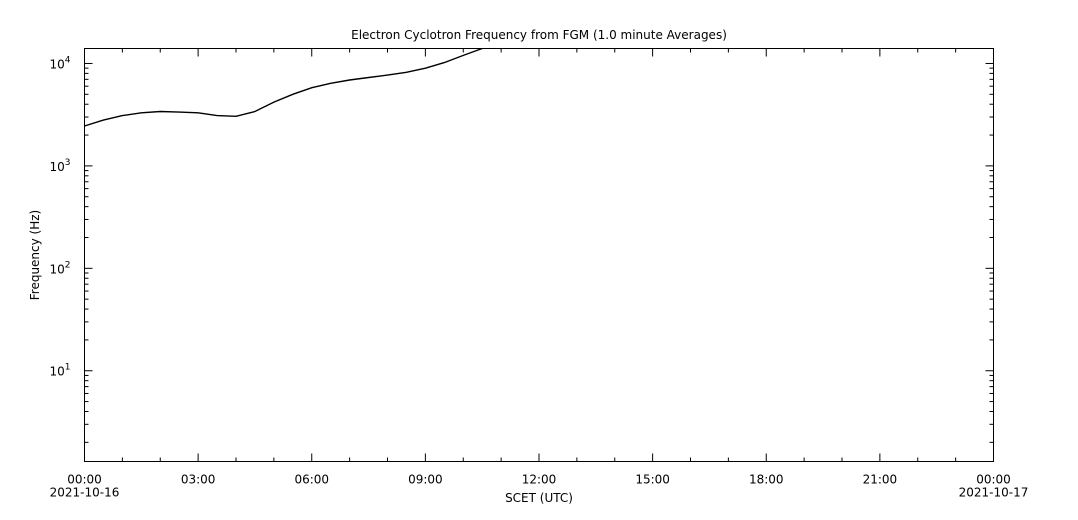 This screenshot has width=1078, height=520. What do you see at coordinates (59, 63) in the screenshot?
I see `y-tick-label: 10⁴` at bounding box center [59, 63].